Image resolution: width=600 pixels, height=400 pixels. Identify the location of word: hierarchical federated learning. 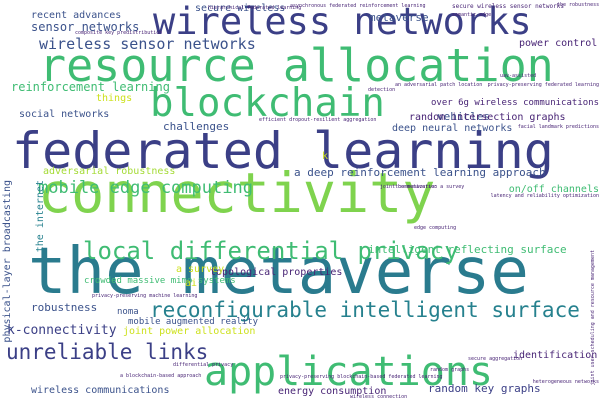
(255, 8).